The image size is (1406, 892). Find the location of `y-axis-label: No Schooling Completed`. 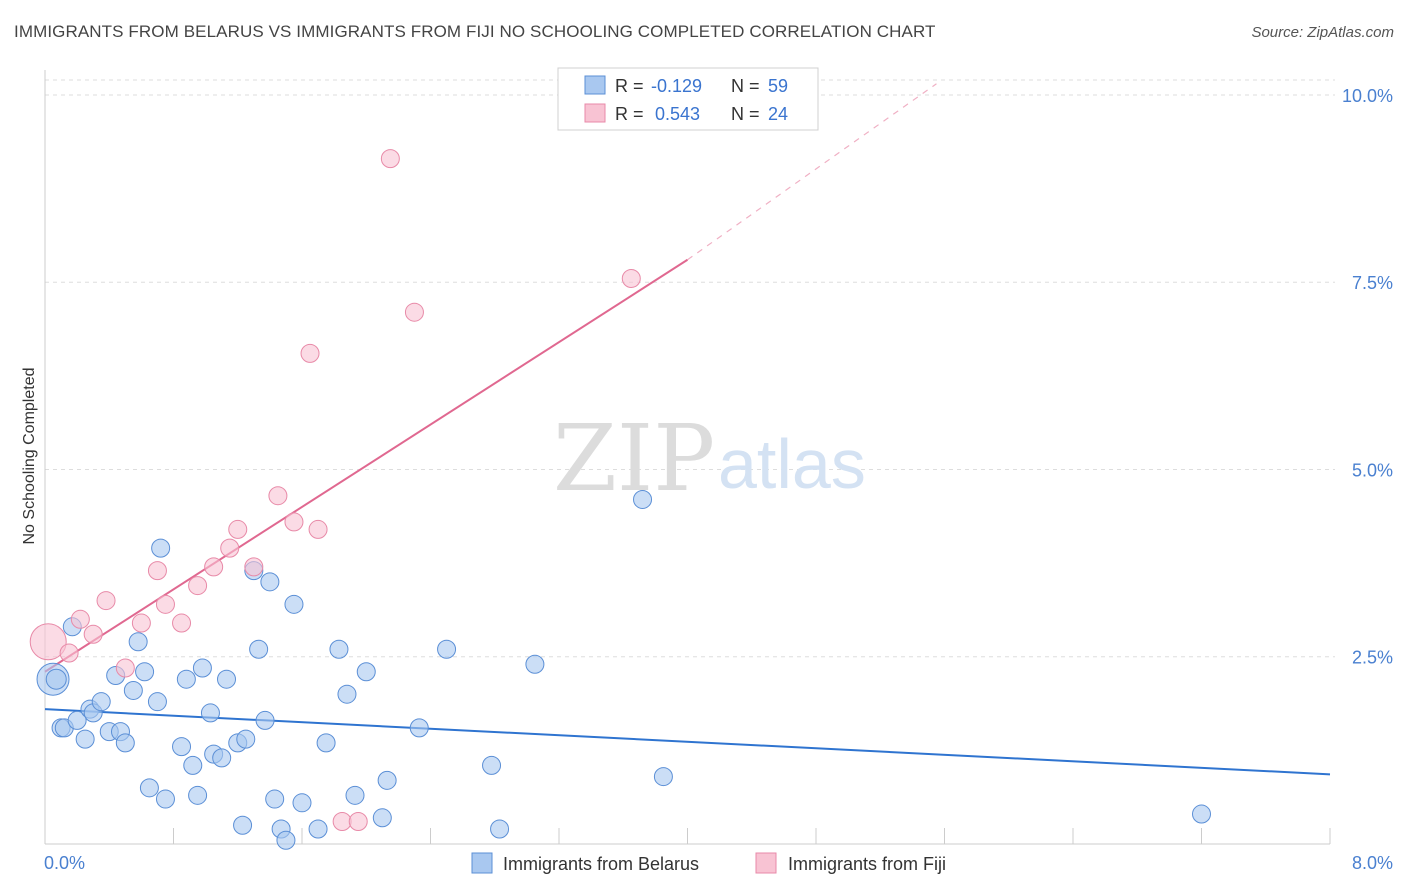

y-axis-label: No Schooling Completed is located at coordinates (29, 456).